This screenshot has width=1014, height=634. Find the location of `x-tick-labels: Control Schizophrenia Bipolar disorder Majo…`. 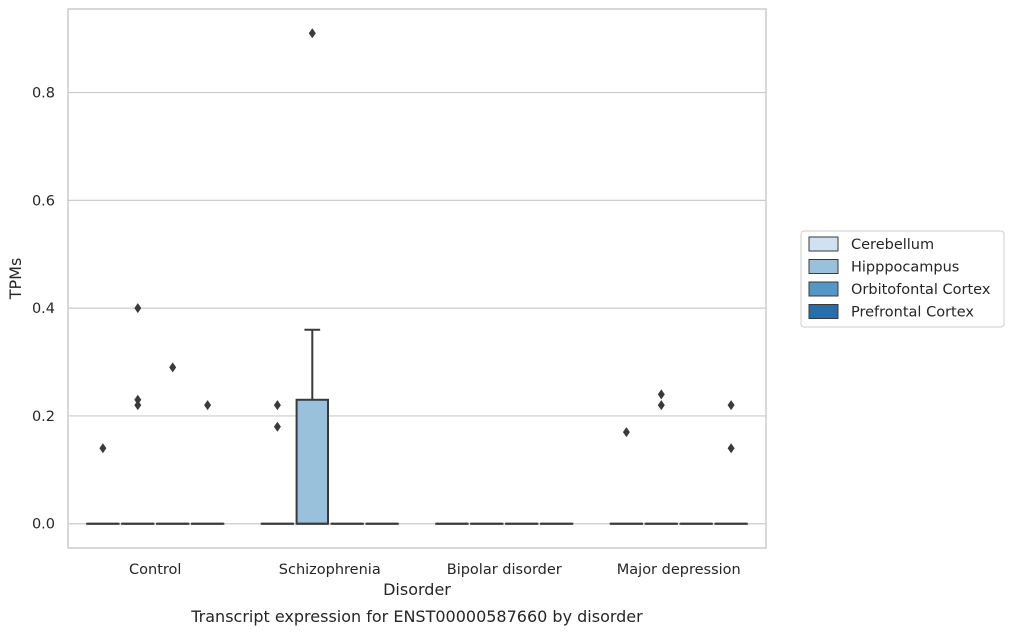

x-tick-labels: Control Schizophrenia Bipolar disorder Majo… is located at coordinates (435, 570).